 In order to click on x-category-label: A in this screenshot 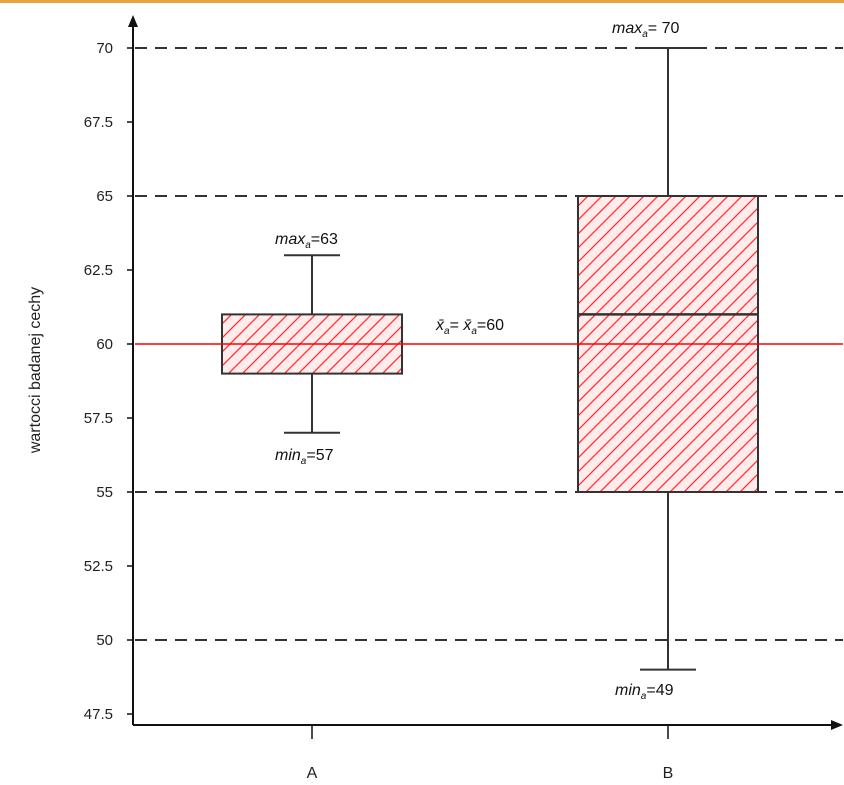, I will do `click(312, 773)`.